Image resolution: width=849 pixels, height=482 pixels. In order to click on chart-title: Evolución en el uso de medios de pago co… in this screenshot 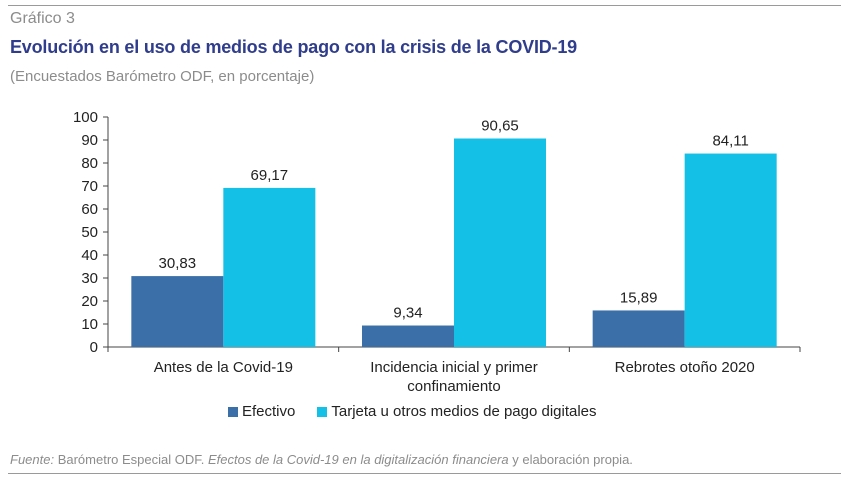, I will do `click(293, 47)`.